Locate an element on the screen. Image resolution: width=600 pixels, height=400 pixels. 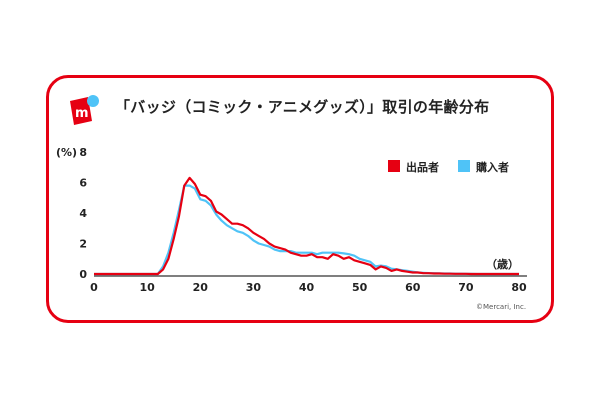
x-axis-label: （歳） is located at coordinates (502, 264).